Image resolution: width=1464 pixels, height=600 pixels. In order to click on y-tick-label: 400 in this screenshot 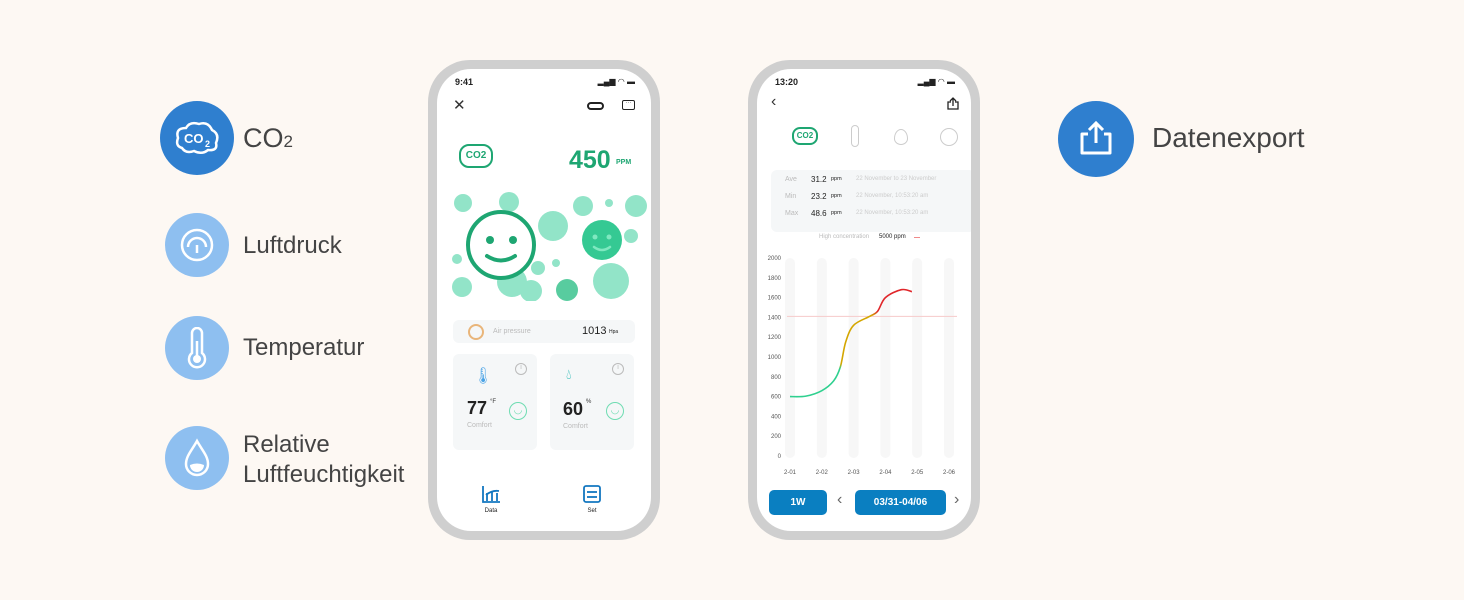, I will do `click(776, 417)`.